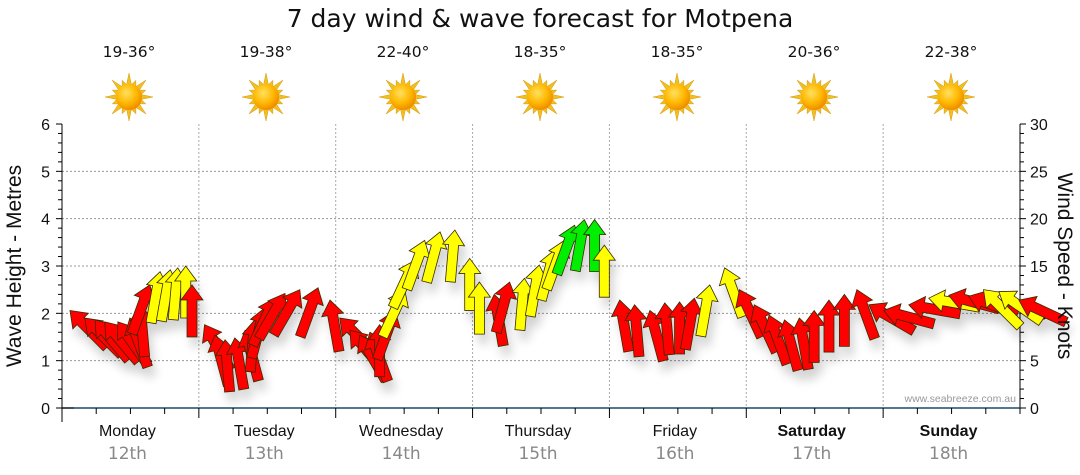  What do you see at coordinates (811, 454) in the screenshot?
I see `day-date-label: 17th` at bounding box center [811, 454].